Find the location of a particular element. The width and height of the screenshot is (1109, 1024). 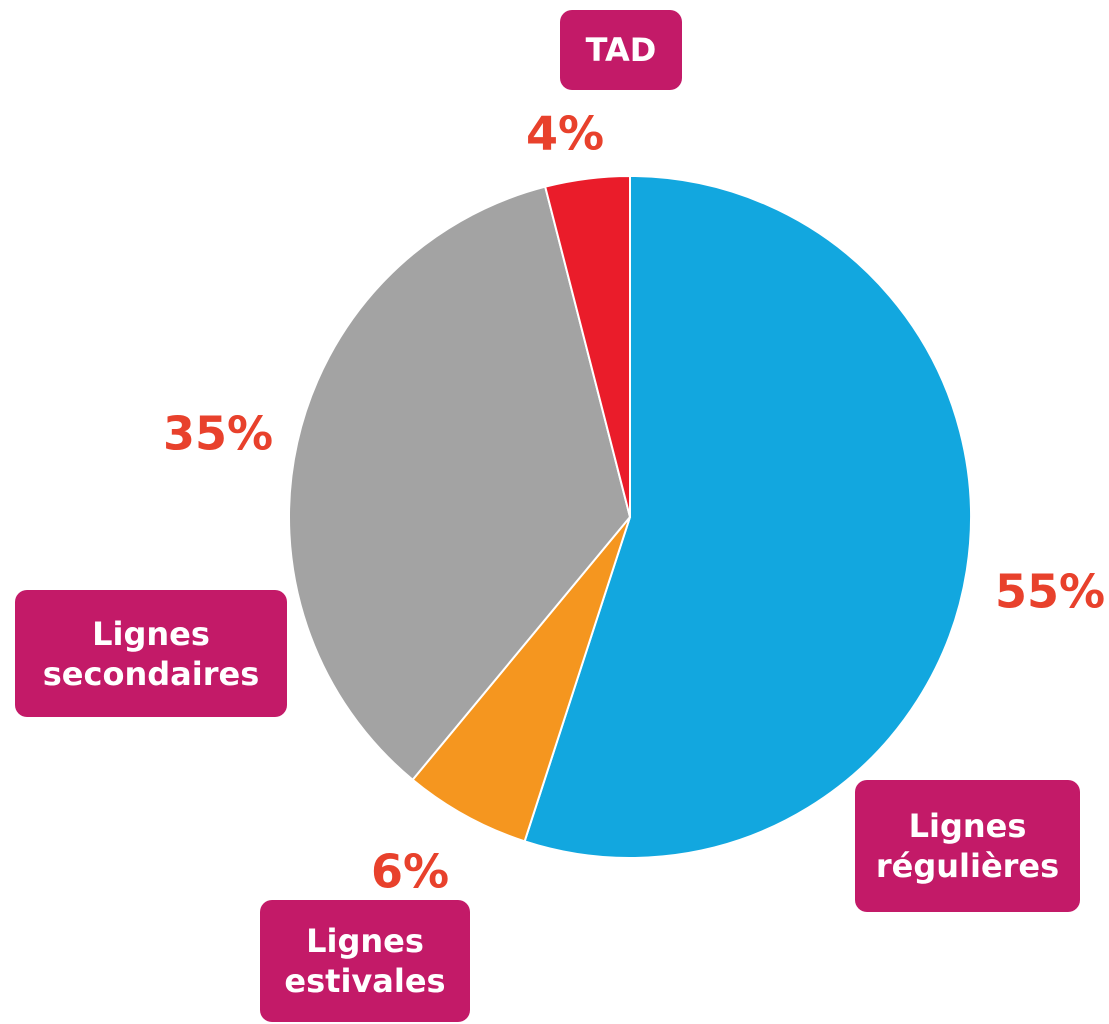

category-label: Lignes secondaires is located at coordinates (151, 653).